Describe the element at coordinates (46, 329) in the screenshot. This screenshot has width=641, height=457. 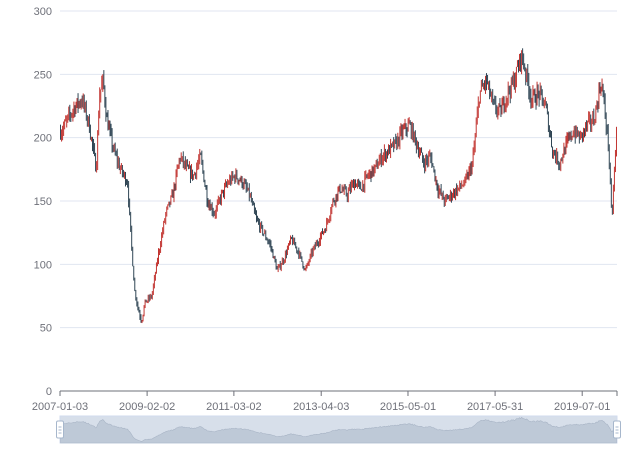
I see `y-tick-label: 50` at that location.